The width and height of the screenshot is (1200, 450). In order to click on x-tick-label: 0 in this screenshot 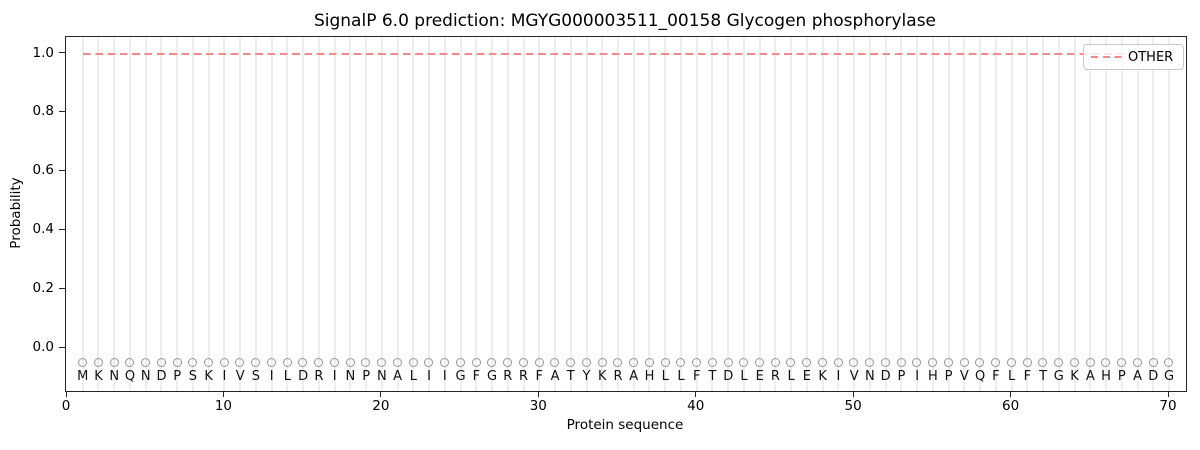, I will do `click(66, 406)`.